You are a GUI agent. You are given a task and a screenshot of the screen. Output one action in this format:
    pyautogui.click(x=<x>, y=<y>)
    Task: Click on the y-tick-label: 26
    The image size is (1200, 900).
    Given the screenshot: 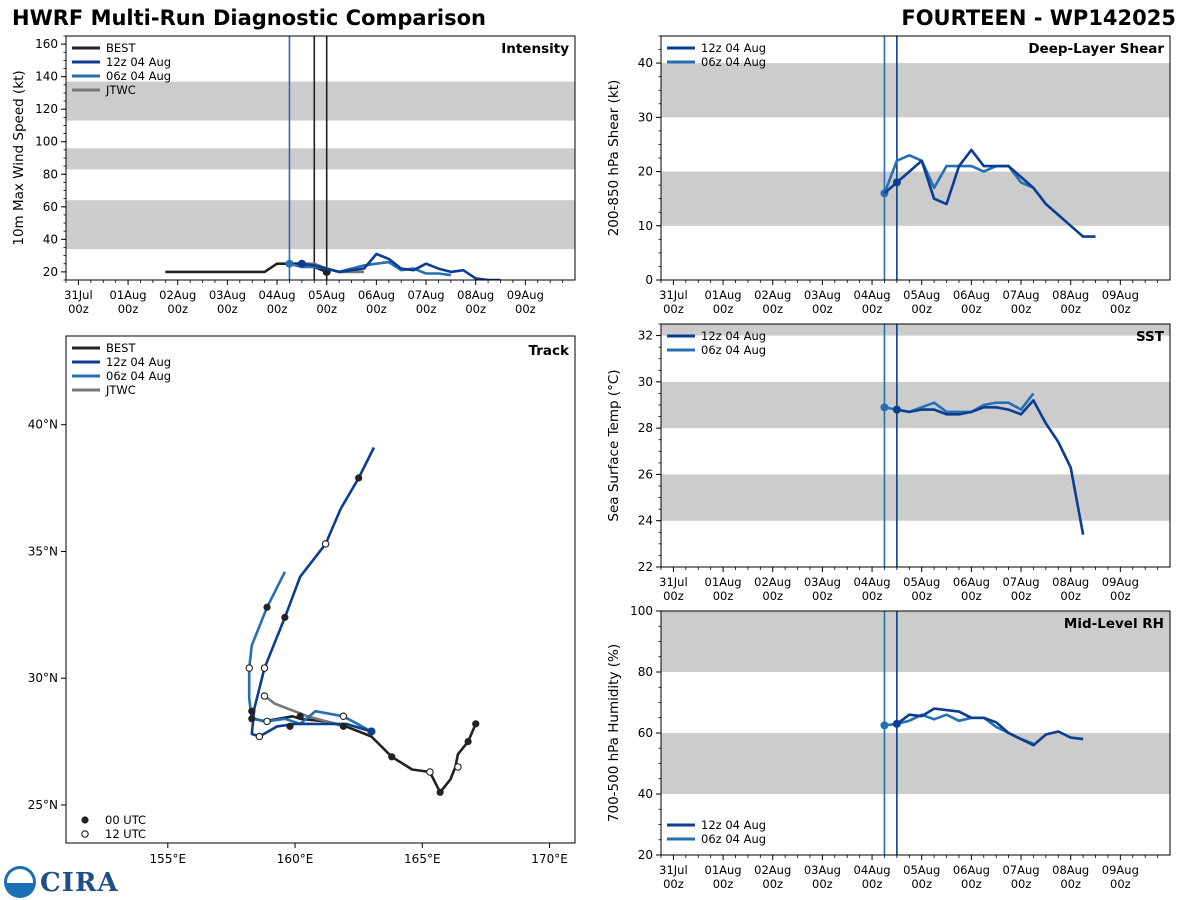 What is the action you would take?
    pyautogui.click(x=645, y=474)
    